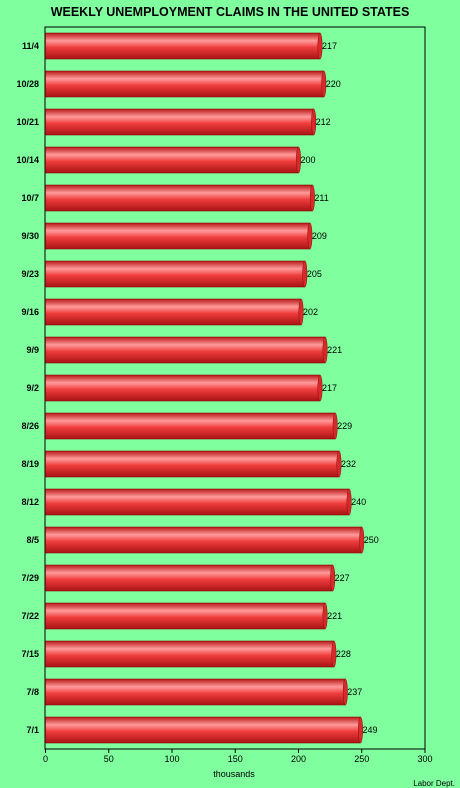 This screenshot has width=460, height=788. I want to click on x-tick-label: 100, so click(171, 759).